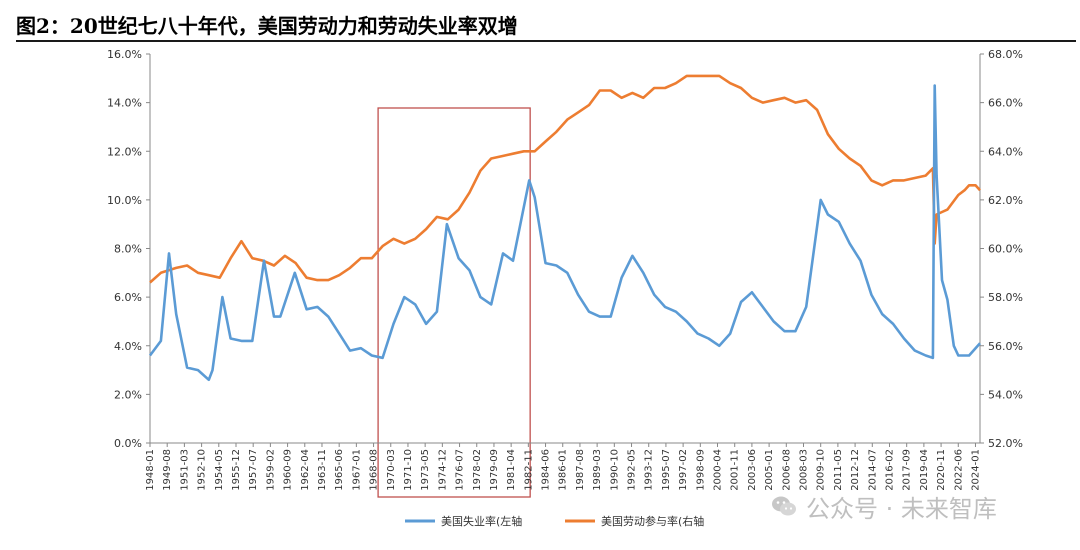  What do you see at coordinates (1005, 394) in the screenshot?
I see `right-tick-label: 54.0%` at bounding box center [1005, 394].